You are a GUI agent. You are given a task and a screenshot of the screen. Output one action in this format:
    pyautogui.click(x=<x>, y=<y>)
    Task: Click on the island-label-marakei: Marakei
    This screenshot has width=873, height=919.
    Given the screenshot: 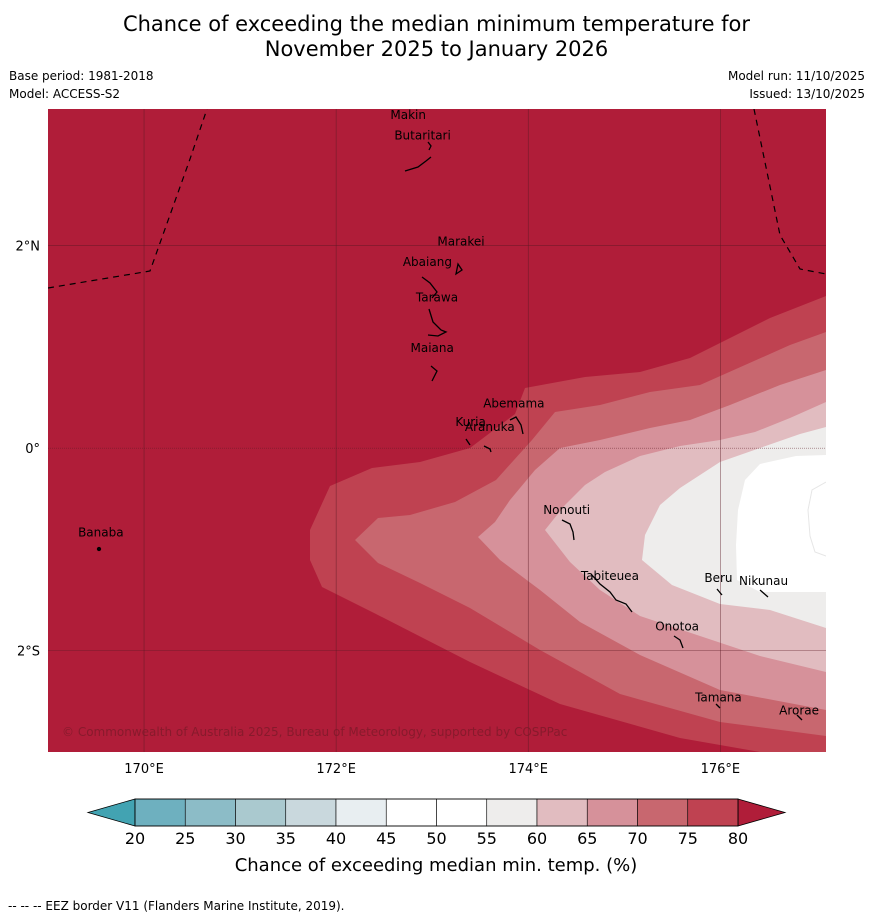 What is the action you would take?
    pyautogui.click(x=460, y=242)
    